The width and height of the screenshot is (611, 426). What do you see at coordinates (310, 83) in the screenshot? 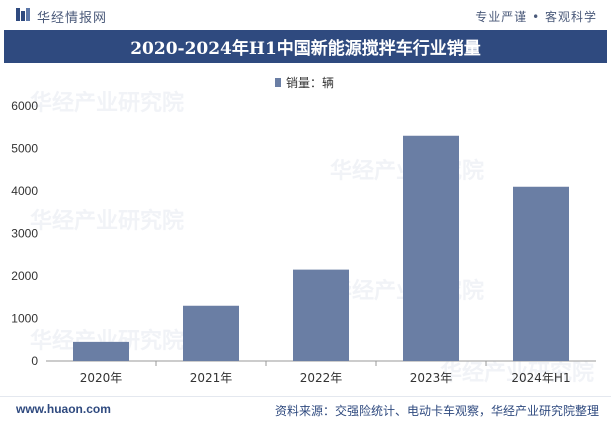
I see `legend-label: 销量：辆` at bounding box center [310, 83].